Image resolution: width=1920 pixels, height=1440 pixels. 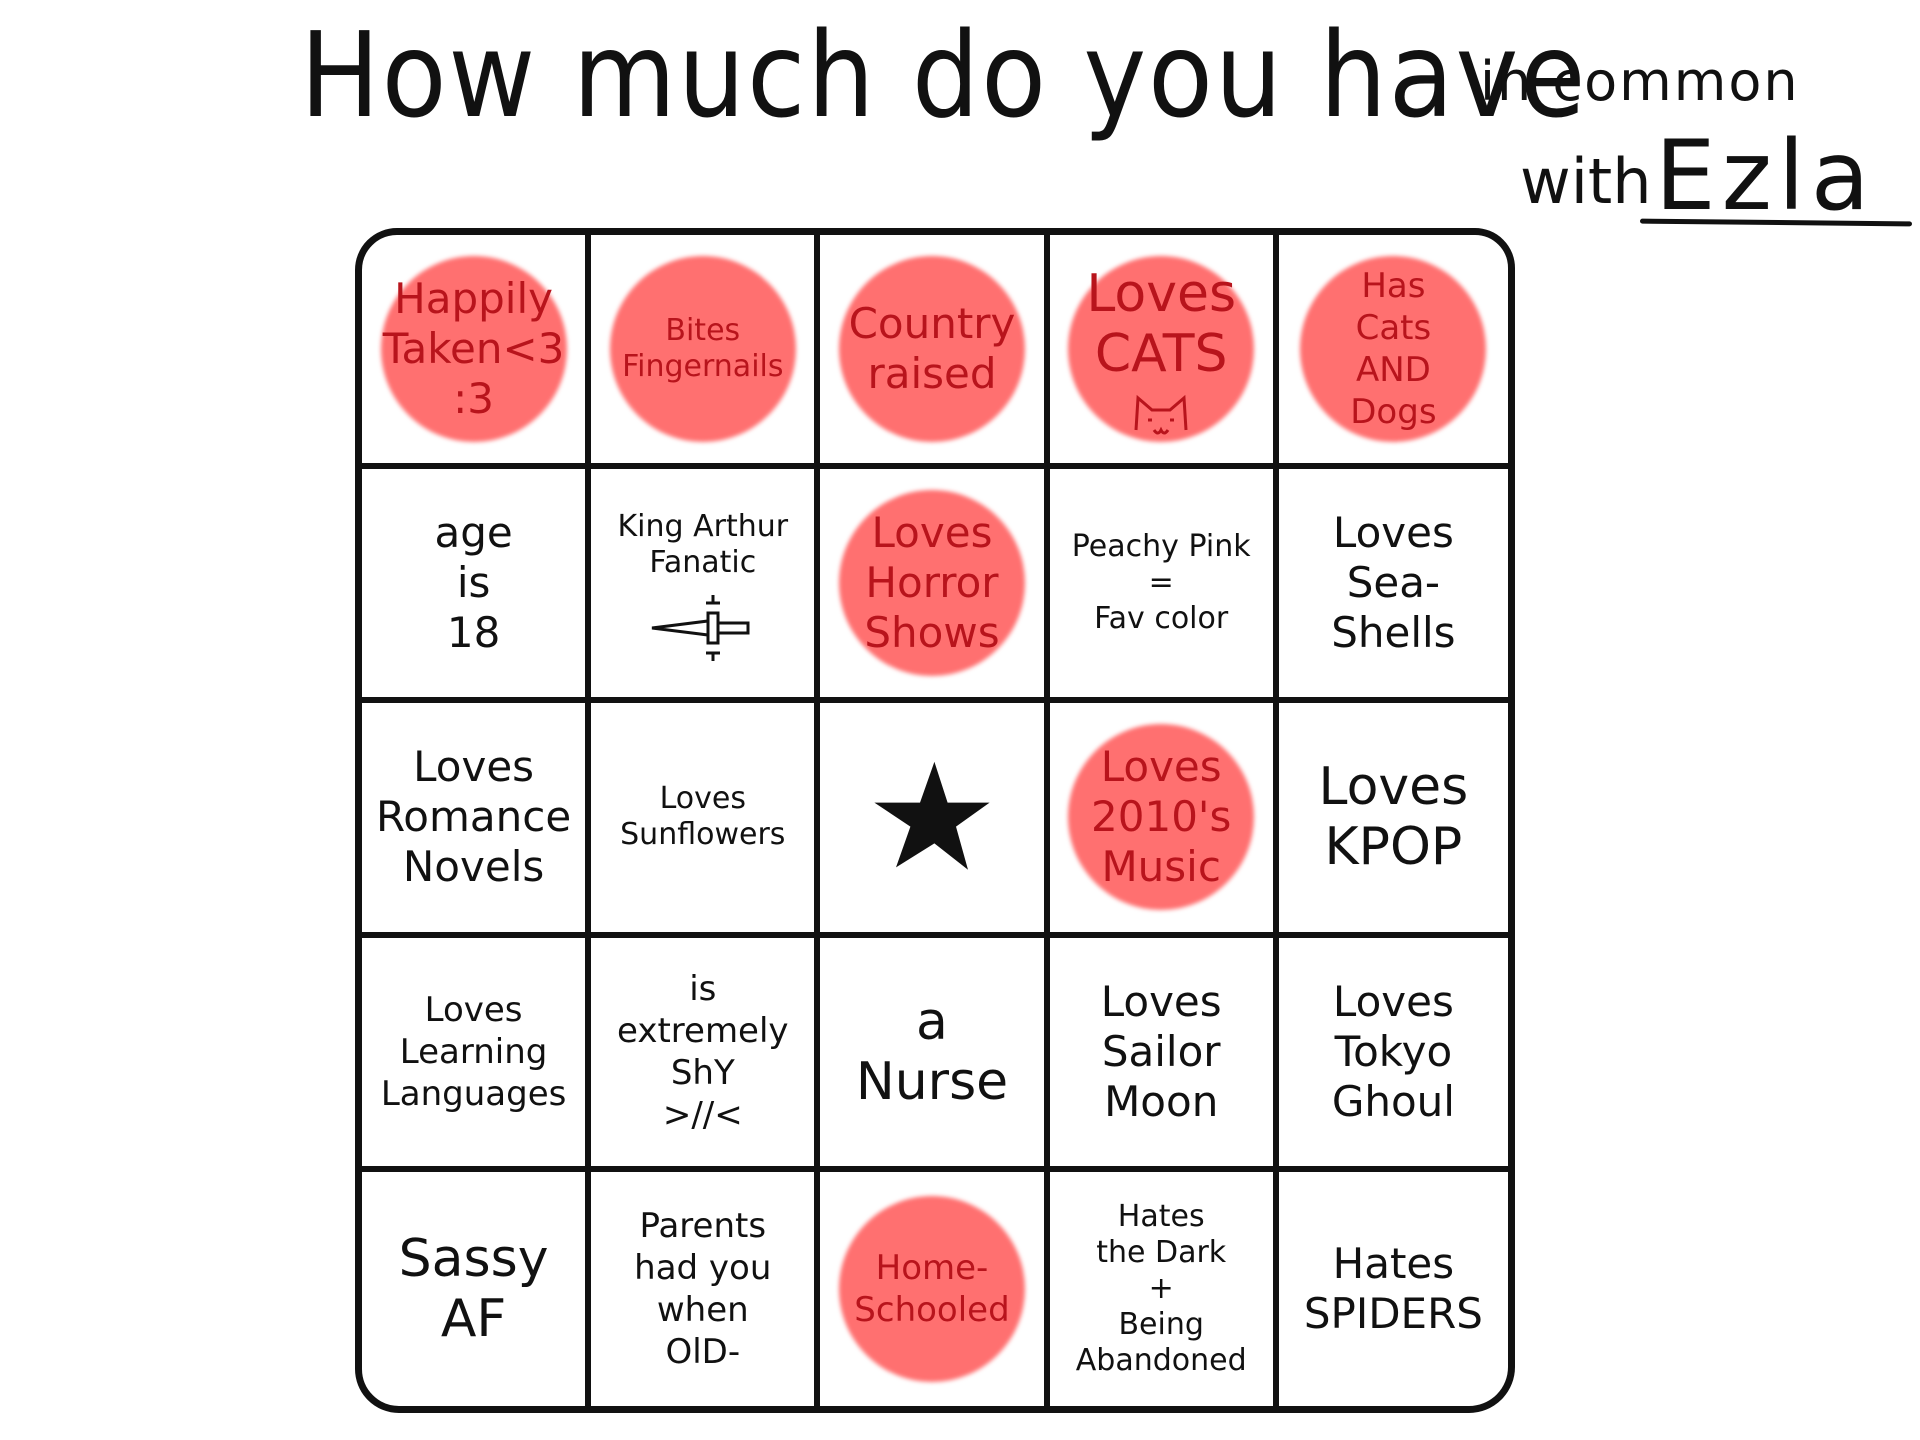 What do you see at coordinates (1640, 81) in the screenshot?
I see `page-title-suffix: in common` at bounding box center [1640, 81].